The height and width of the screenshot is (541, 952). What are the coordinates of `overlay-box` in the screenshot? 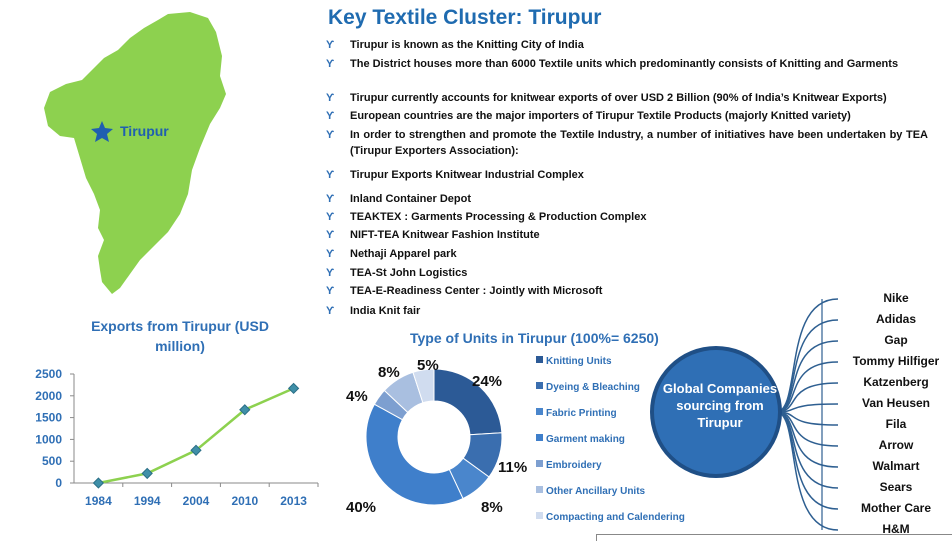 It's located at (774, 537).